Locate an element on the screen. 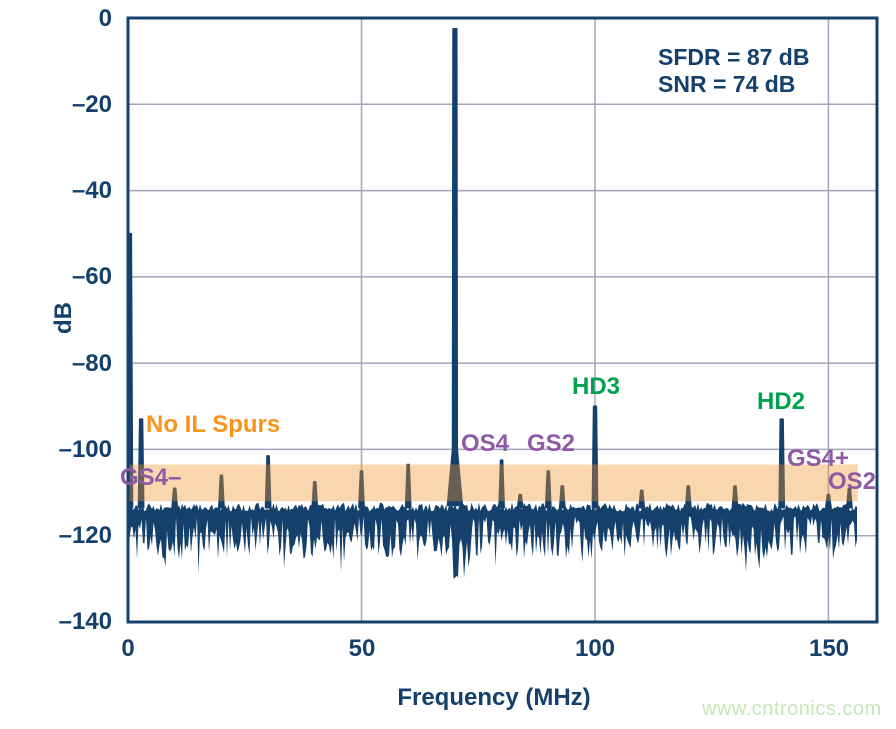 The height and width of the screenshot is (729, 896). x-axis-tick-label: 150 is located at coordinates (829, 648).